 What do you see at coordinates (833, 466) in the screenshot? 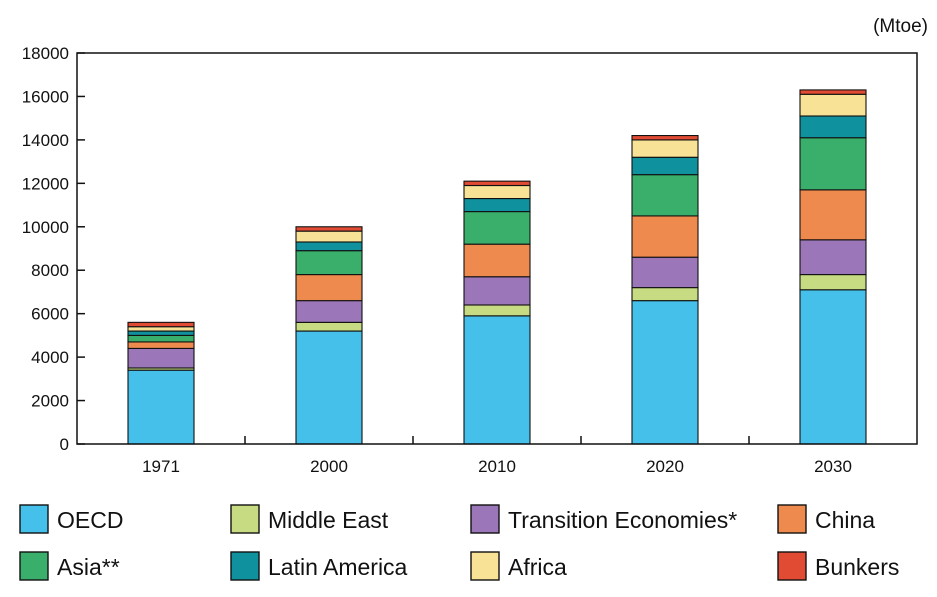
I see `x-tick-label: 2030` at bounding box center [833, 466].